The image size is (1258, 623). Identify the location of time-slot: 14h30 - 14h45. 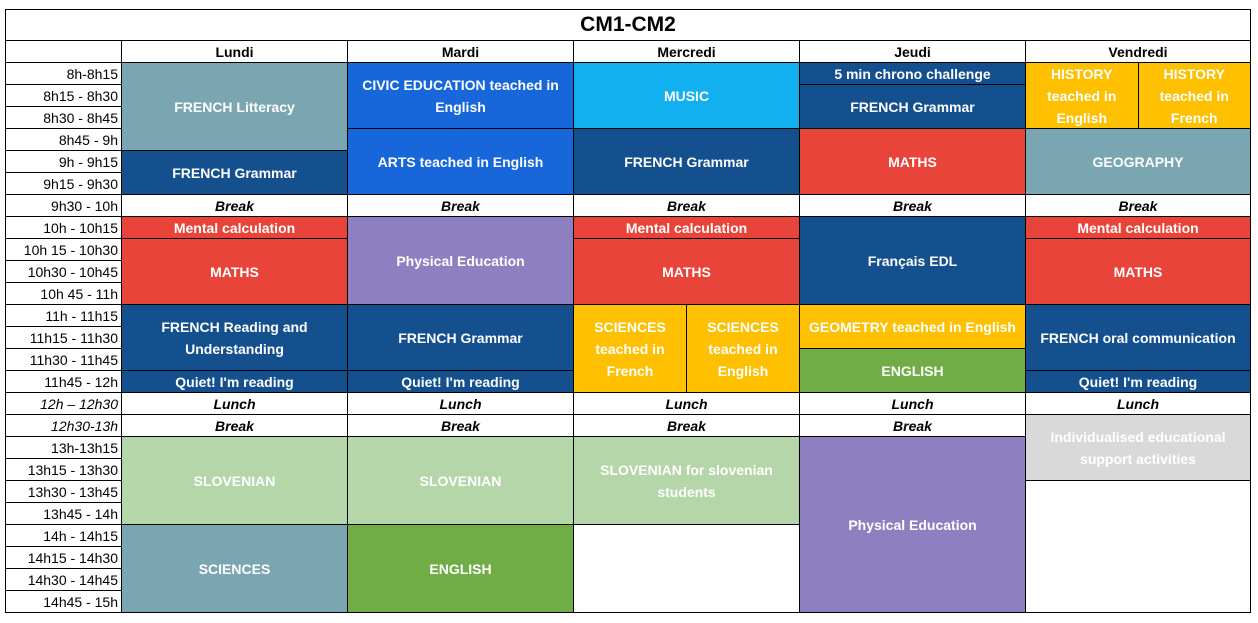
(64, 580).